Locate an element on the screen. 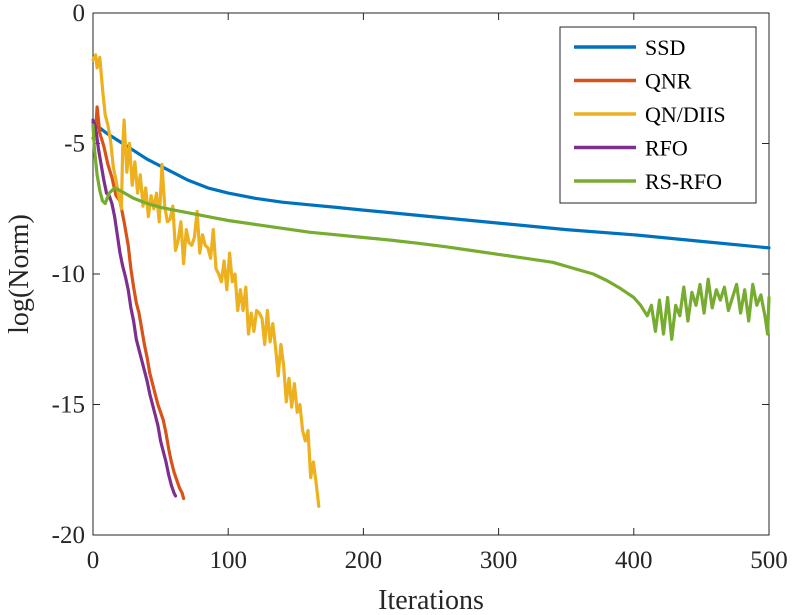  legend-label-qnr: QNR is located at coordinates (668, 81).